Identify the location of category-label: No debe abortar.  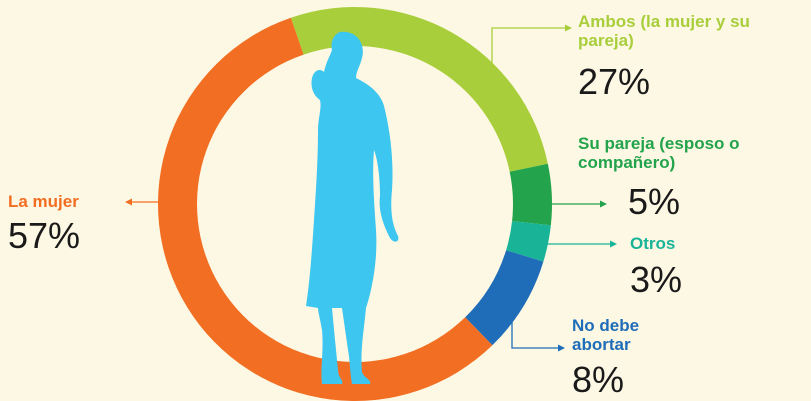
(606, 335).